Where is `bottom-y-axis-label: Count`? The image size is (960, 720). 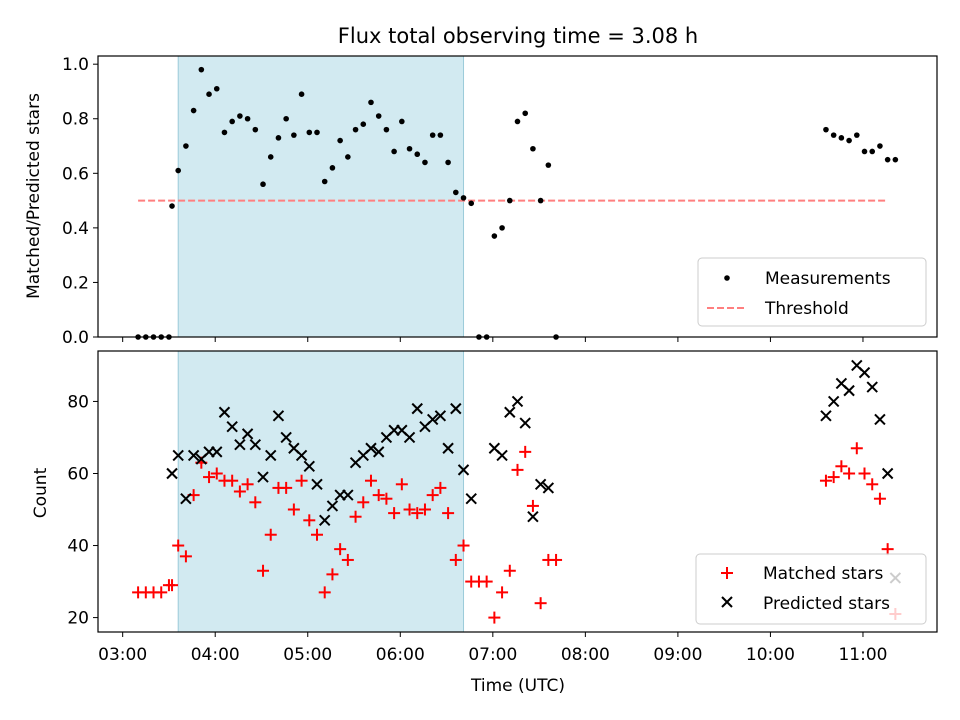
bottom-y-axis-label: Count is located at coordinates (41, 492).